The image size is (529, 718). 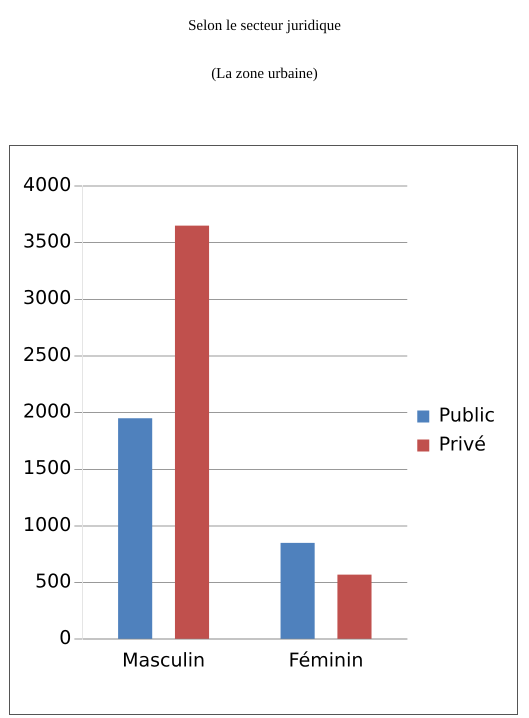 What do you see at coordinates (47, 185) in the screenshot?
I see `y-tick-label: 4000` at bounding box center [47, 185].